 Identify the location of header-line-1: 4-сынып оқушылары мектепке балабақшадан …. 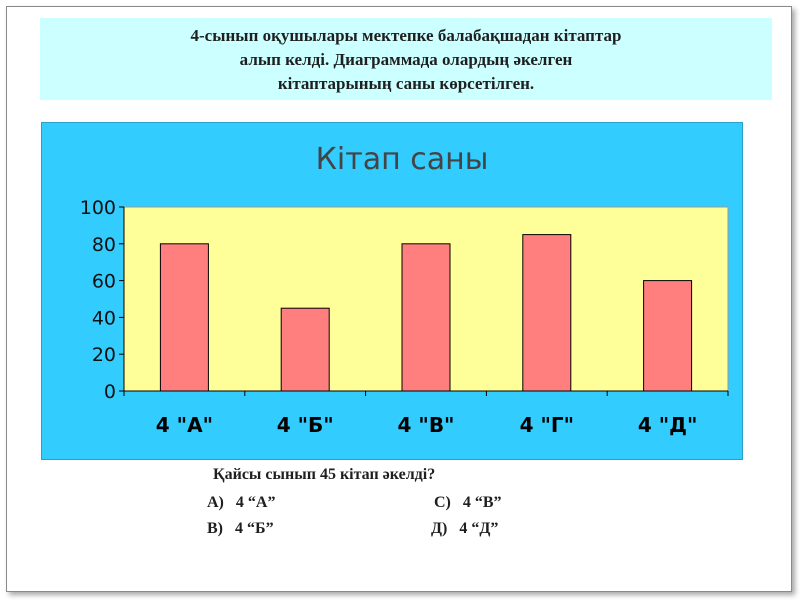
(406, 35).